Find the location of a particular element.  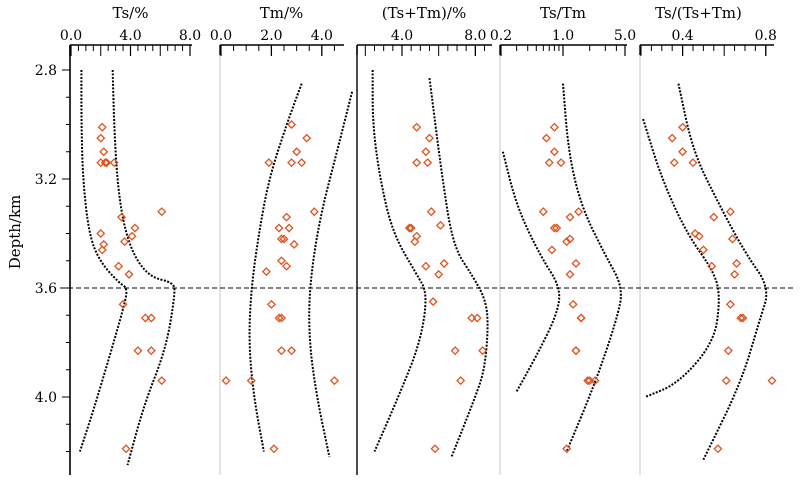

panel-title: Ts/Tm is located at coordinates (563, 13).